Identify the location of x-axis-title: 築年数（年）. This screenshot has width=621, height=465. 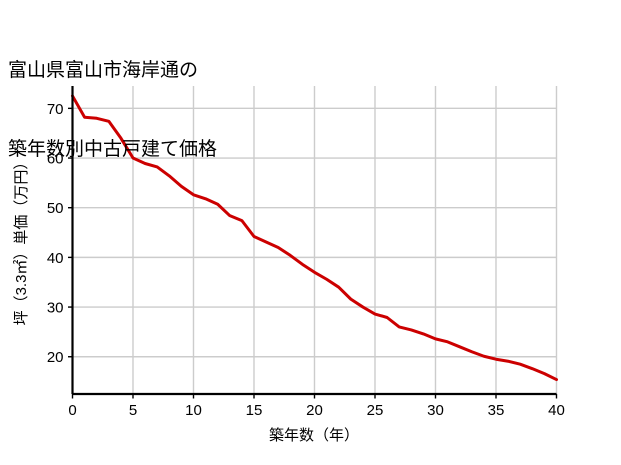
(314, 435).